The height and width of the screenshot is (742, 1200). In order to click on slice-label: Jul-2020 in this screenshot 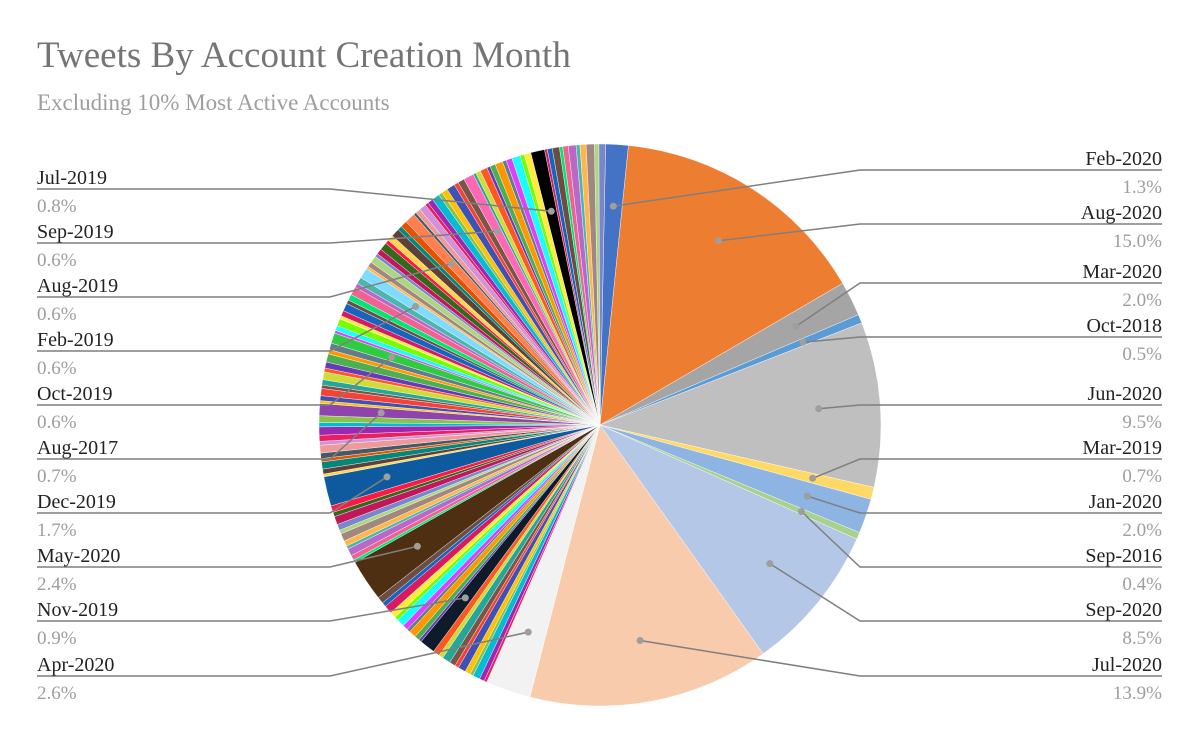, I will do `click(1127, 665)`.